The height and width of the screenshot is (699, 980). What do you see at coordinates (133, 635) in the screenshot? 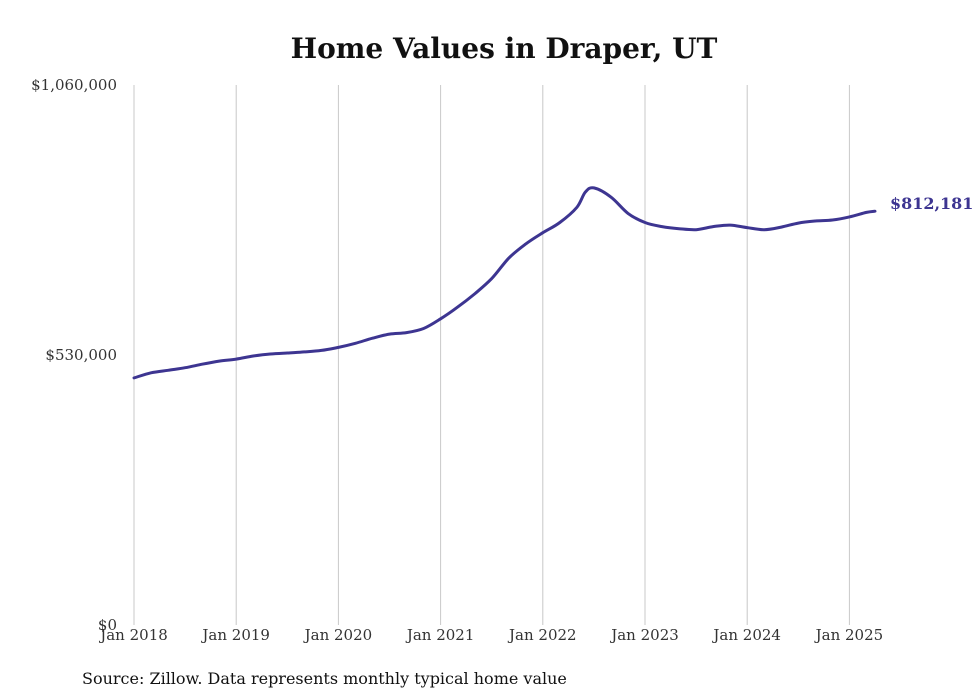
I see `x-tick-label: Jan 2018` at bounding box center [133, 635].